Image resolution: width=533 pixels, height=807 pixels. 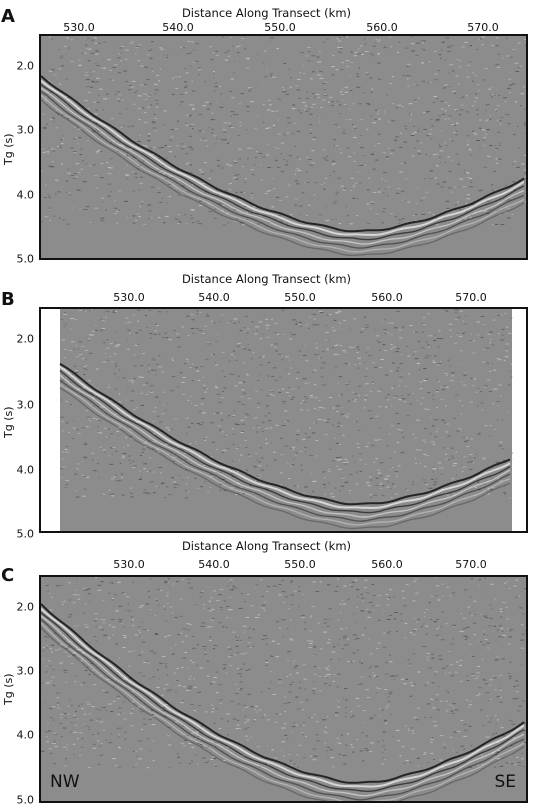 I want to click on panel-letter: C, so click(x=7, y=576).